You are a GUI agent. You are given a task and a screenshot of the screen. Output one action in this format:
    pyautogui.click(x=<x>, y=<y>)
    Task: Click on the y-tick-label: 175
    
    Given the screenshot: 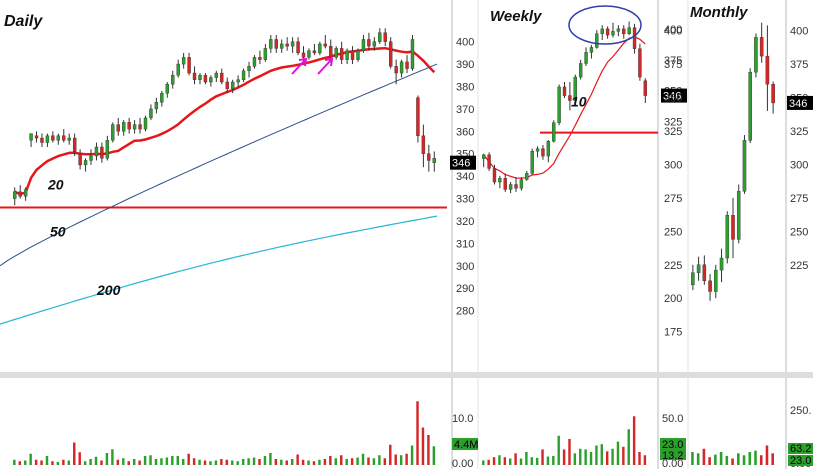 What is the action you would take?
    pyautogui.click(x=673, y=333)
    